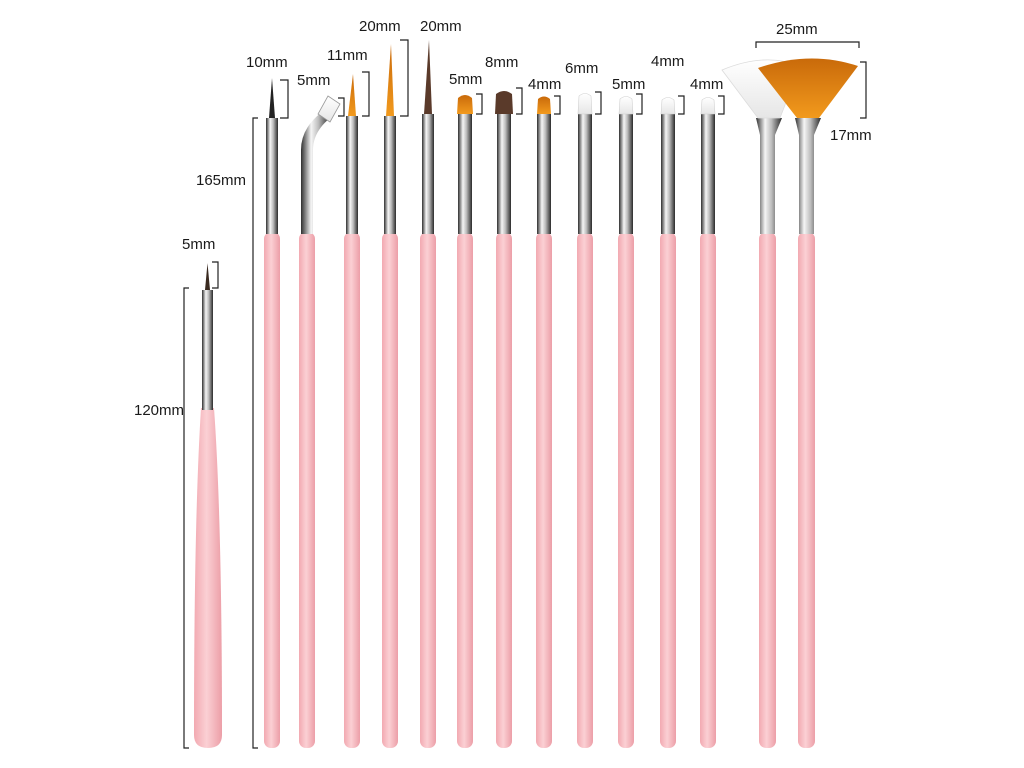 The width and height of the screenshot is (1024, 768). I want to click on label-tip-10: 5mm, so click(628, 84).